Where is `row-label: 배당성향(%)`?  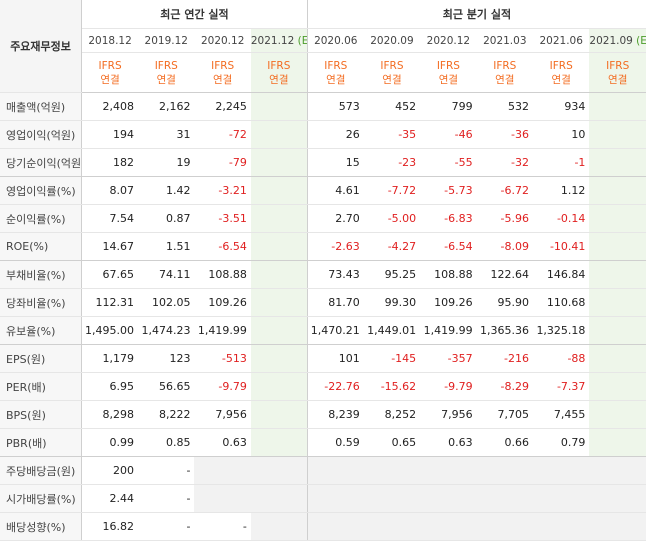
row-label: 배당성향(%) is located at coordinates (41, 526).